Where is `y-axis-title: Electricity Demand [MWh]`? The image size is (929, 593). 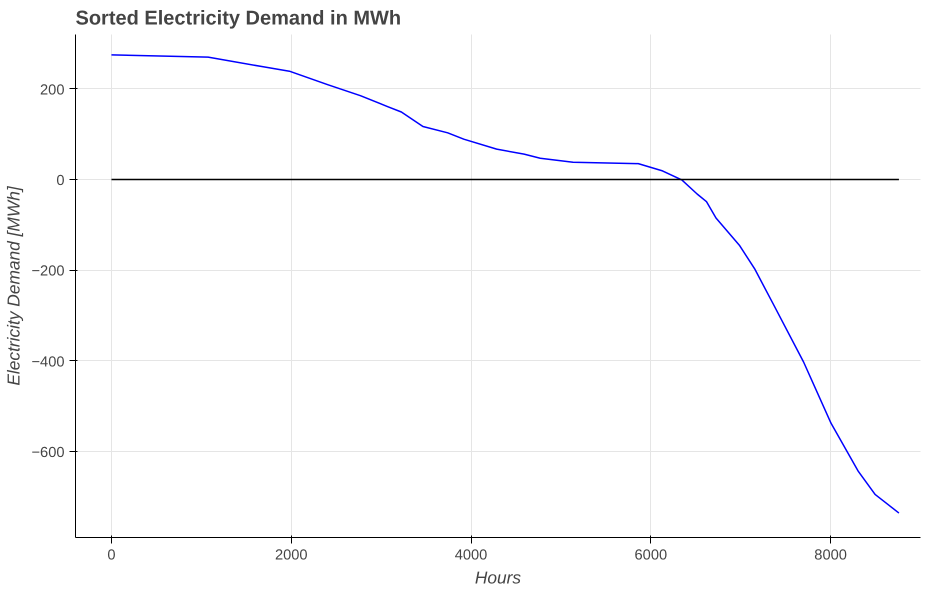
y-axis-title: Electricity Demand [MWh] is located at coordinates (13, 285).